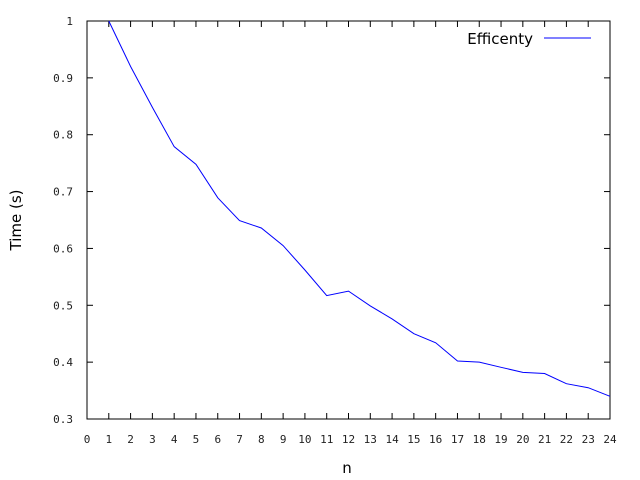  Describe the element at coordinates (457, 439) in the screenshot. I see `x-tick-label: 17` at that location.